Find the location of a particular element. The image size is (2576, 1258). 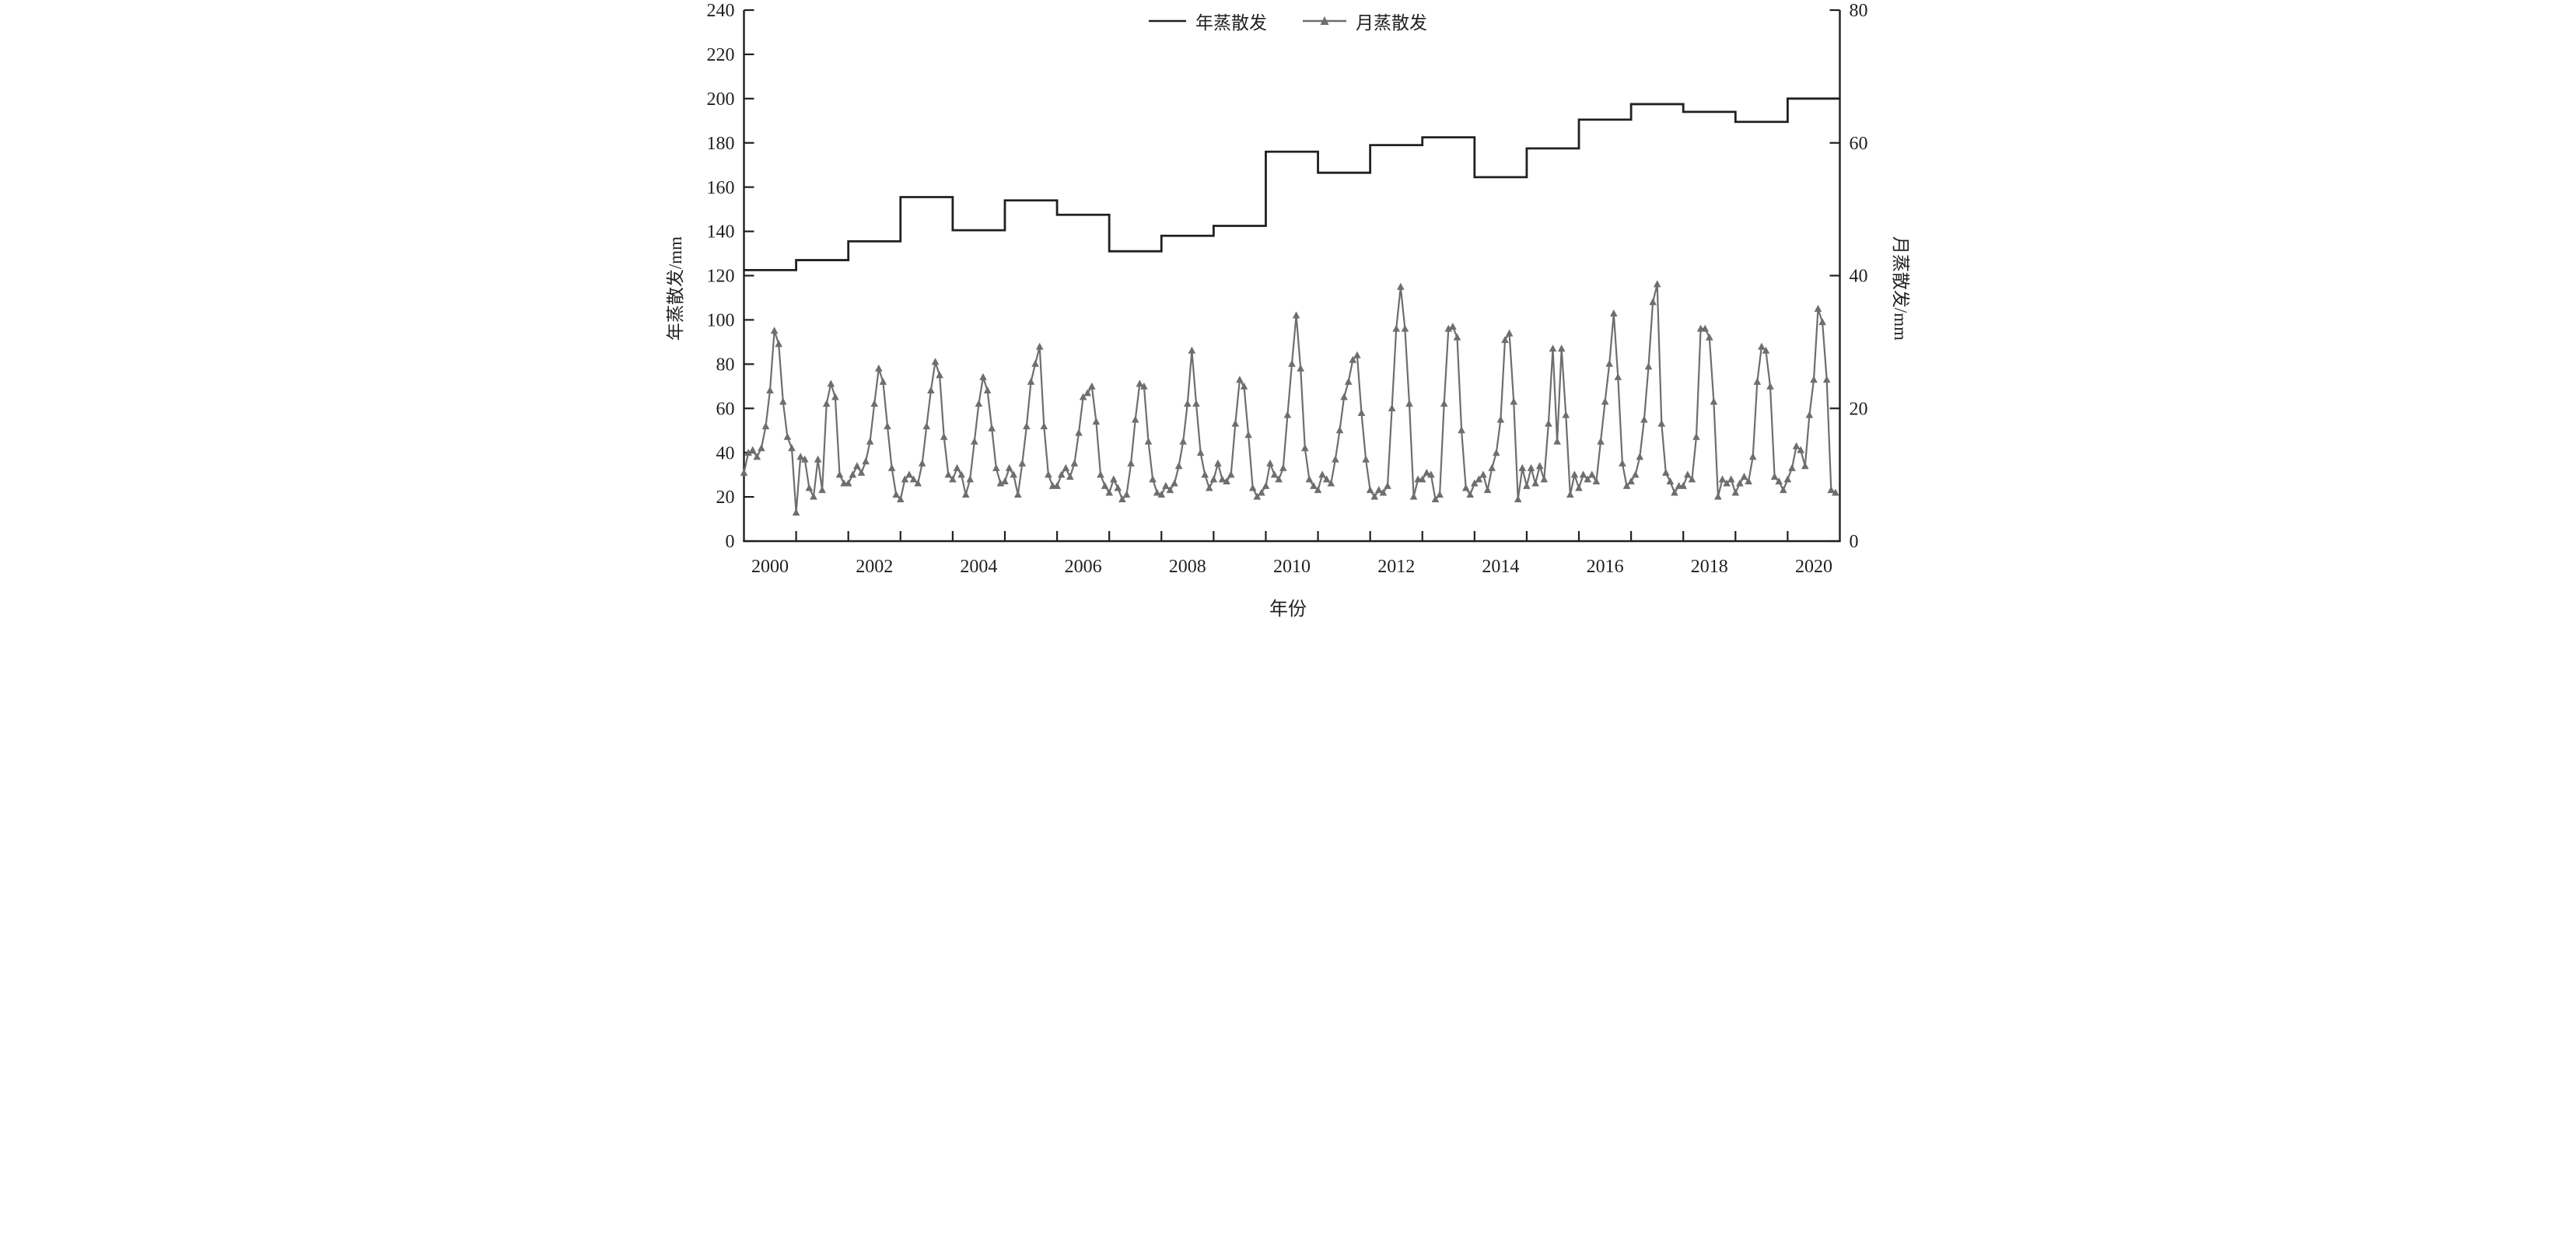

left-axis-tick-label: 220 is located at coordinates (721, 55).